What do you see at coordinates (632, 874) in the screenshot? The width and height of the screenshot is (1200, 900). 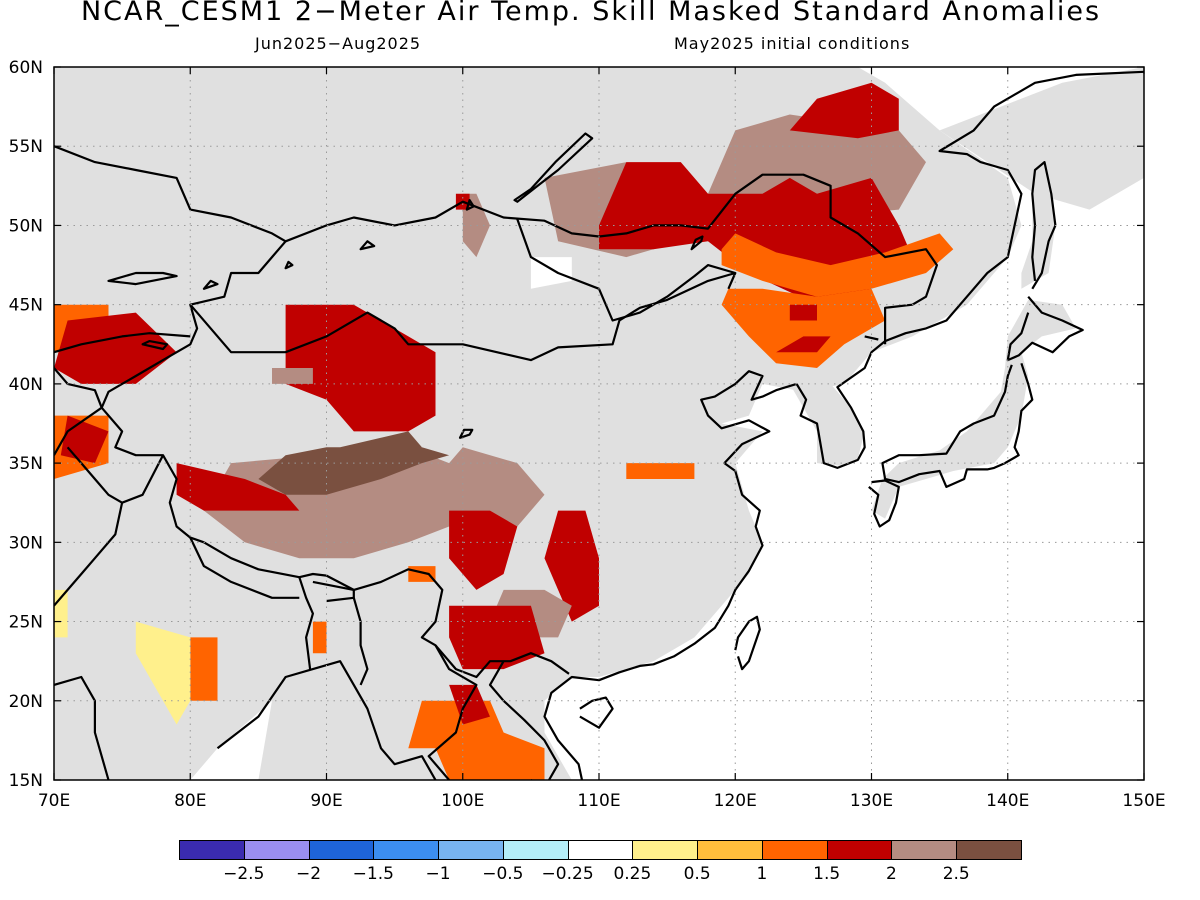 I see `colorbar-label: 0.25` at bounding box center [632, 874].